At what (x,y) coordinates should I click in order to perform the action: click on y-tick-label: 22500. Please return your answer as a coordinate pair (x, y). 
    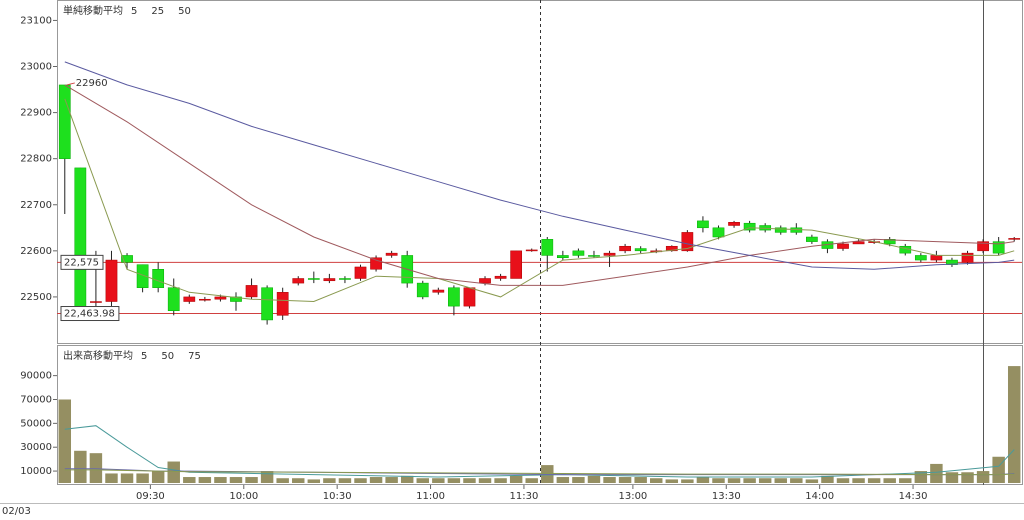
    Looking at the image, I should click on (36, 297).